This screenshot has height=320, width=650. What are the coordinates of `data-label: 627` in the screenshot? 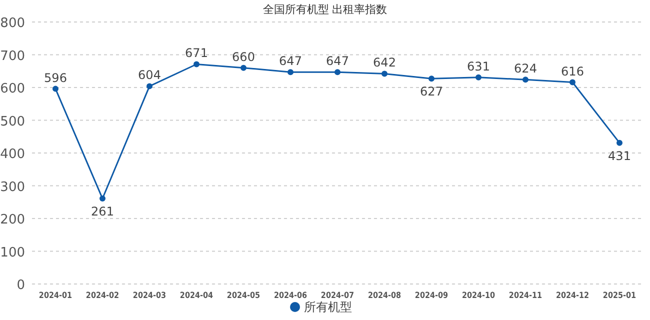 It's located at (431, 91).